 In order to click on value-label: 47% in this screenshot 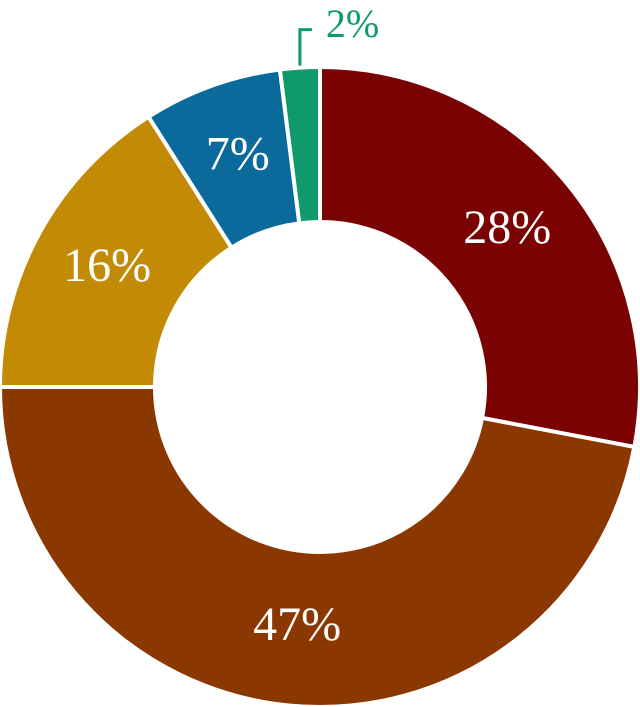, I will do `click(297, 624)`.